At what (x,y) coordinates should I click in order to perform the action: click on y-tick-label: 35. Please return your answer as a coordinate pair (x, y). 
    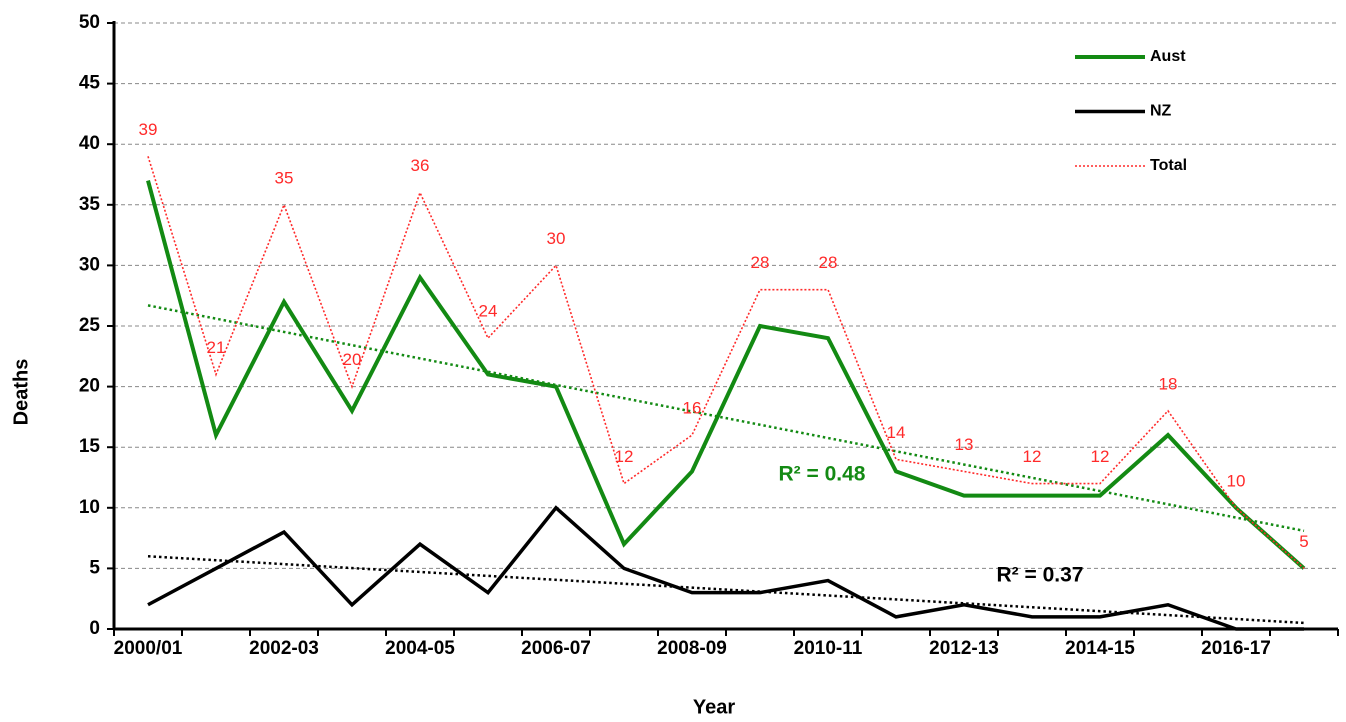
    Looking at the image, I should click on (90, 204).